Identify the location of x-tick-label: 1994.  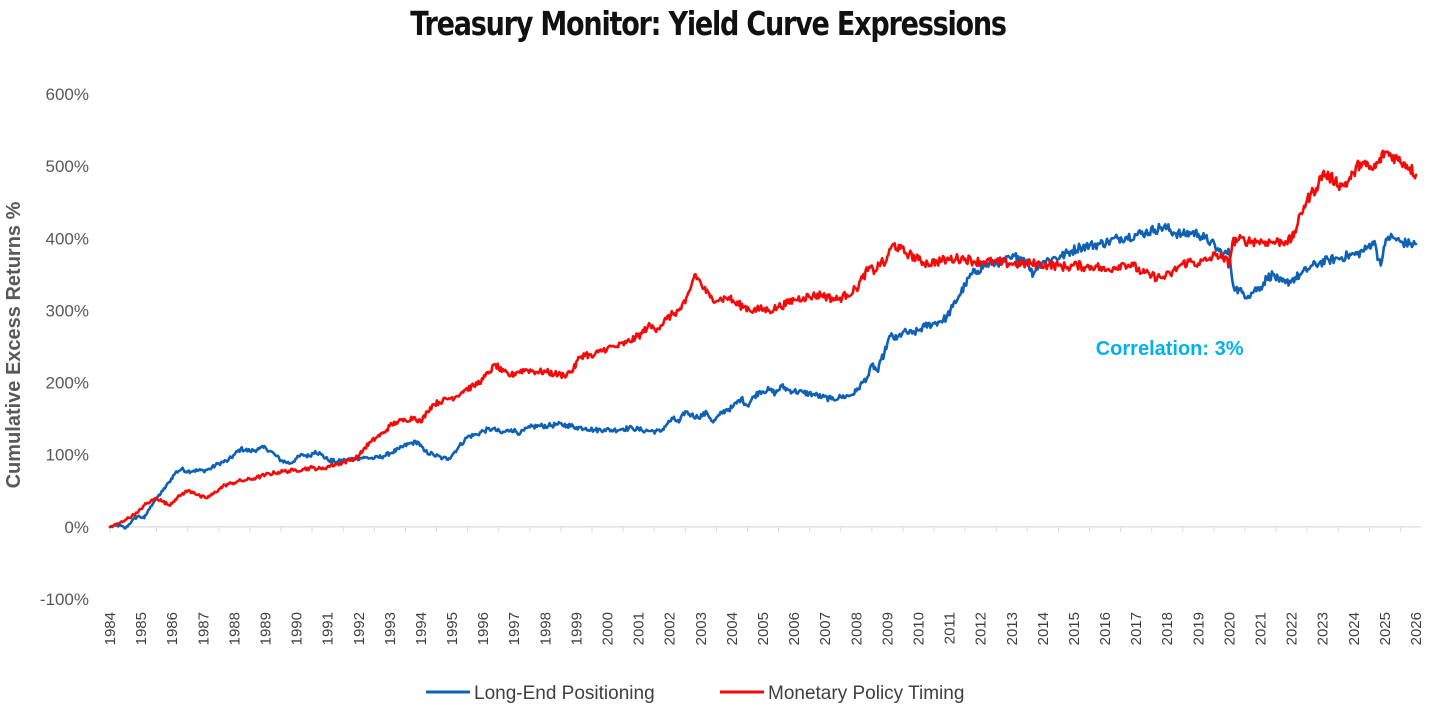
(421, 628).